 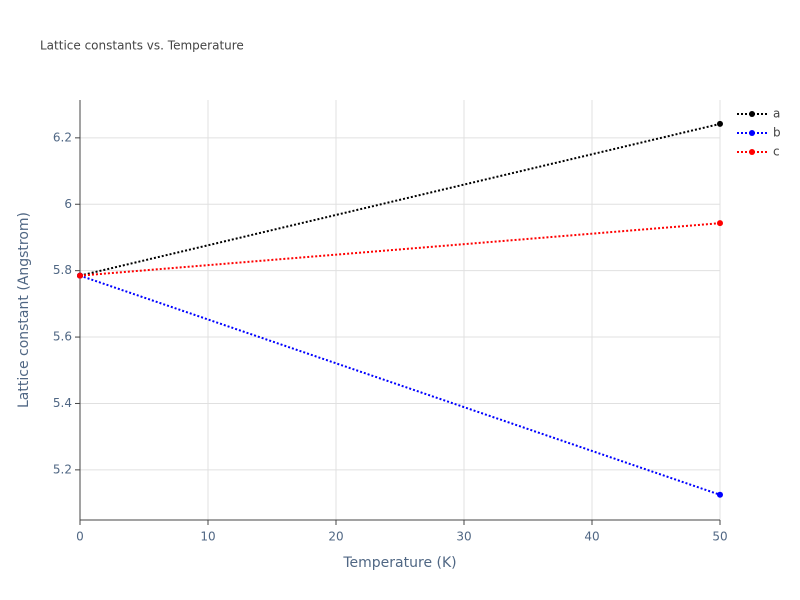 I want to click on legend-label: a, so click(x=776, y=114).